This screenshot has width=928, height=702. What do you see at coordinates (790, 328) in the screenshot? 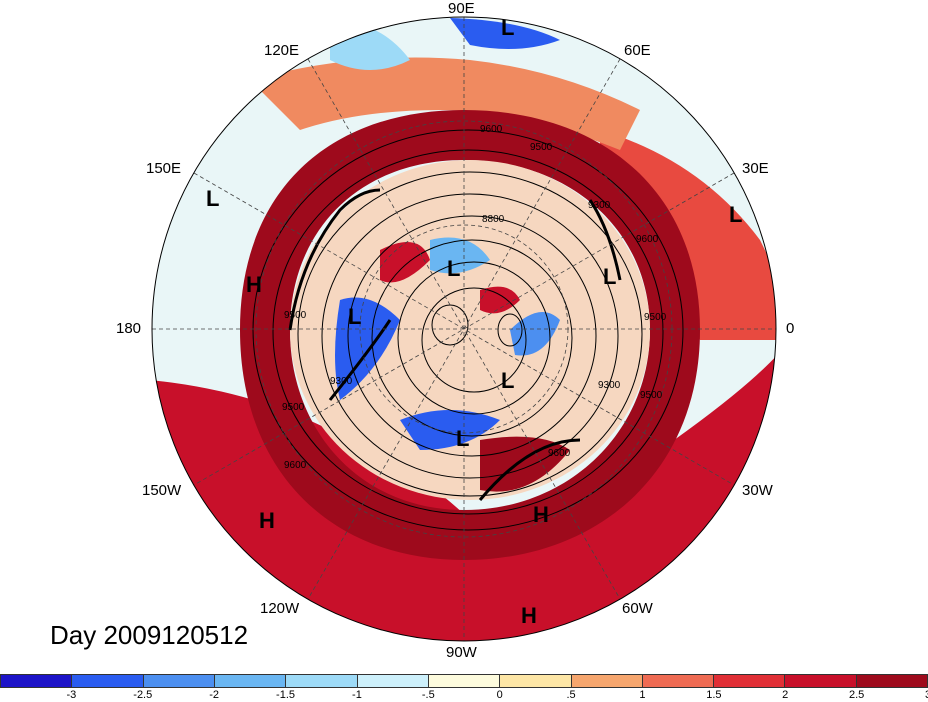
I see `lon-label-0: 0` at bounding box center [790, 328].